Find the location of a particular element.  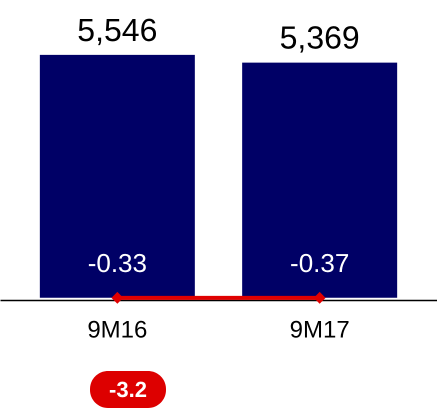

data-label: 5,369 is located at coordinates (320, 38).